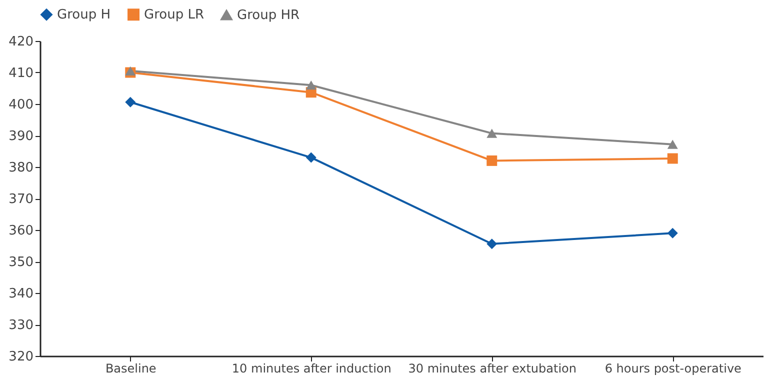 The height and width of the screenshot is (380, 783). What do you see at coordinates (21, 136) in the screenshot?
I see `y-tick-label: 390` at bounding box center [21, 136].